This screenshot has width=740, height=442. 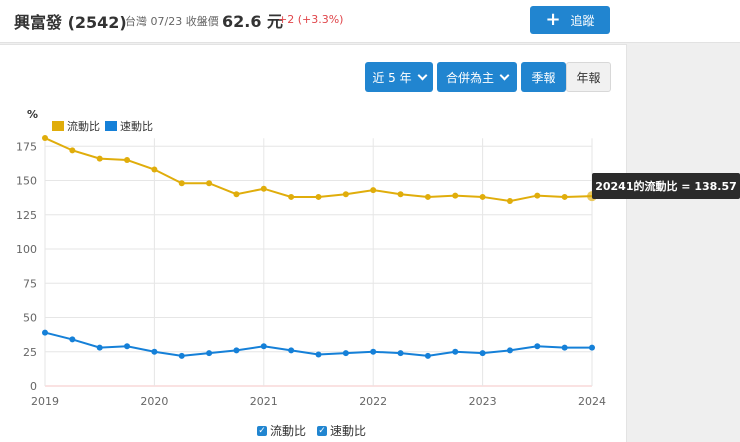 I want to click on period-dropdown-label: 近 5 年, so click(x=392, y=77).